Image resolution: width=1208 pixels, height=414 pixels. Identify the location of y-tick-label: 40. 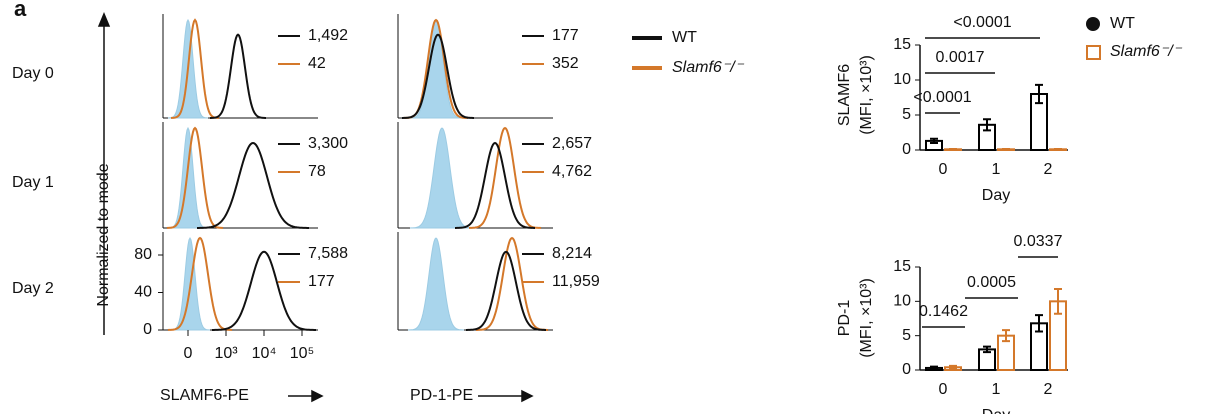
(143, 292).